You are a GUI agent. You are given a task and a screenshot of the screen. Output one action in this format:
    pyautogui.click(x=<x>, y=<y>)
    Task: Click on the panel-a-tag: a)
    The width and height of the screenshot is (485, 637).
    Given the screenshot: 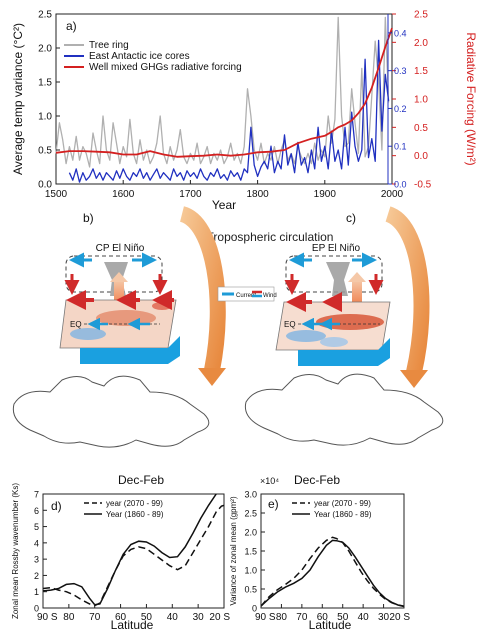 What is the action you would take?
    pyautogui.click(x=71, y=26)
    